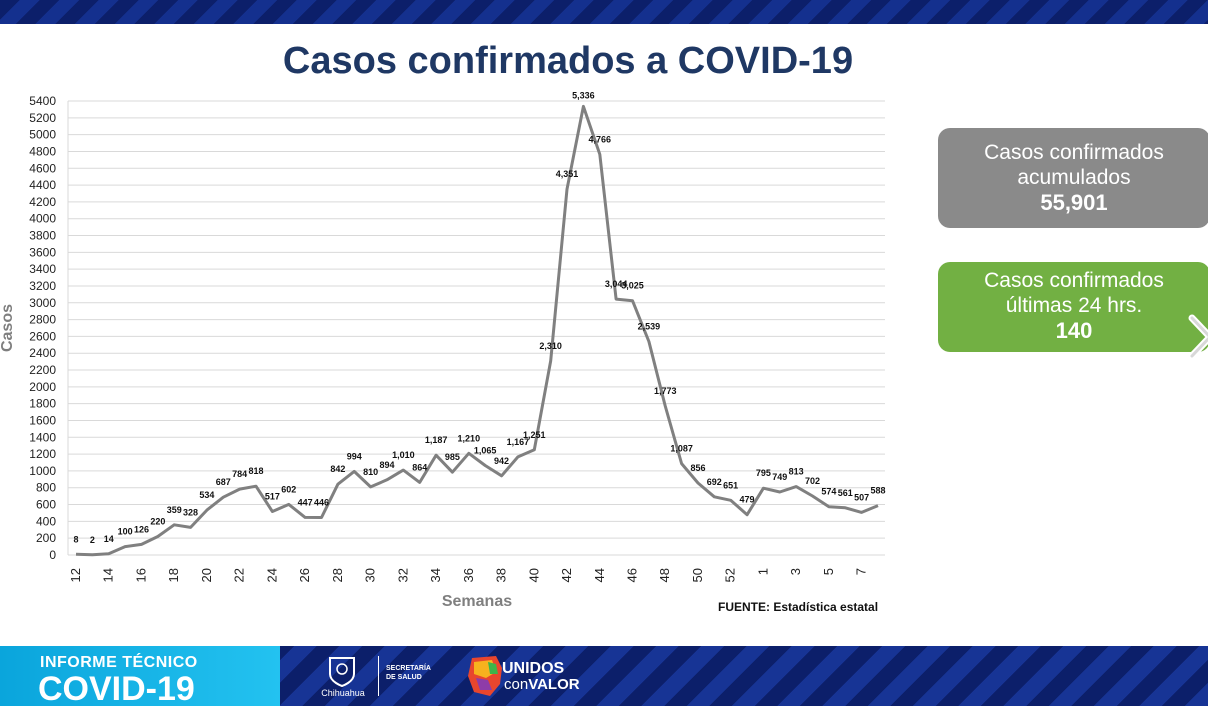 This screenshot has height=709, width=1208. I want to click on data-label: 651, so click(730, 485).